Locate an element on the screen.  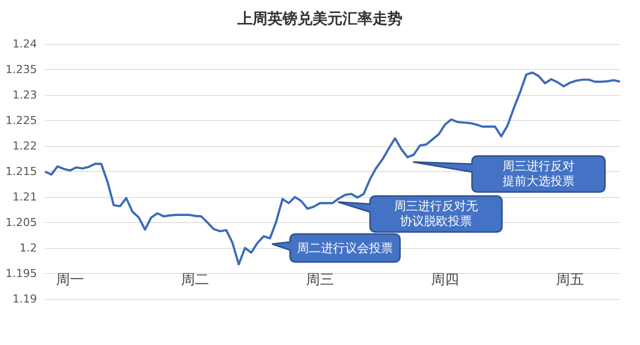
x-tick-label: 周二 is located at coordinates (195, 280).